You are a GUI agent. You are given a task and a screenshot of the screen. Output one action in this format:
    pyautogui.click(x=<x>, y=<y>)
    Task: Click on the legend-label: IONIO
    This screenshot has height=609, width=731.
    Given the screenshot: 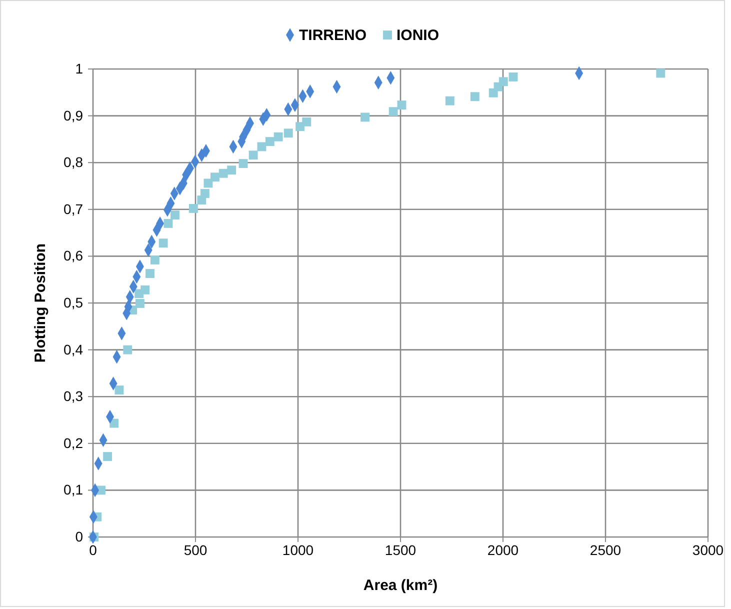 What is the action you would take?
    pyautogui.click(x=418, y=35)
    